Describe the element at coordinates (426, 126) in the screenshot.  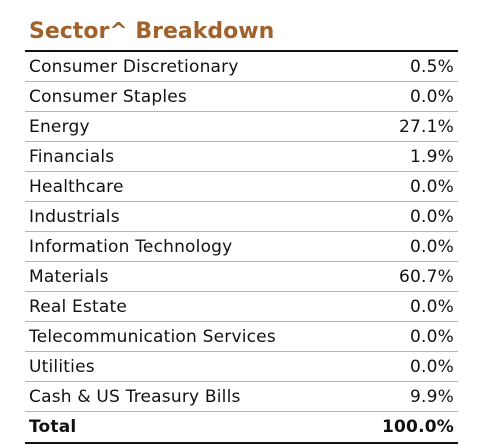
I see `sector-value: 27.1%` at that location.